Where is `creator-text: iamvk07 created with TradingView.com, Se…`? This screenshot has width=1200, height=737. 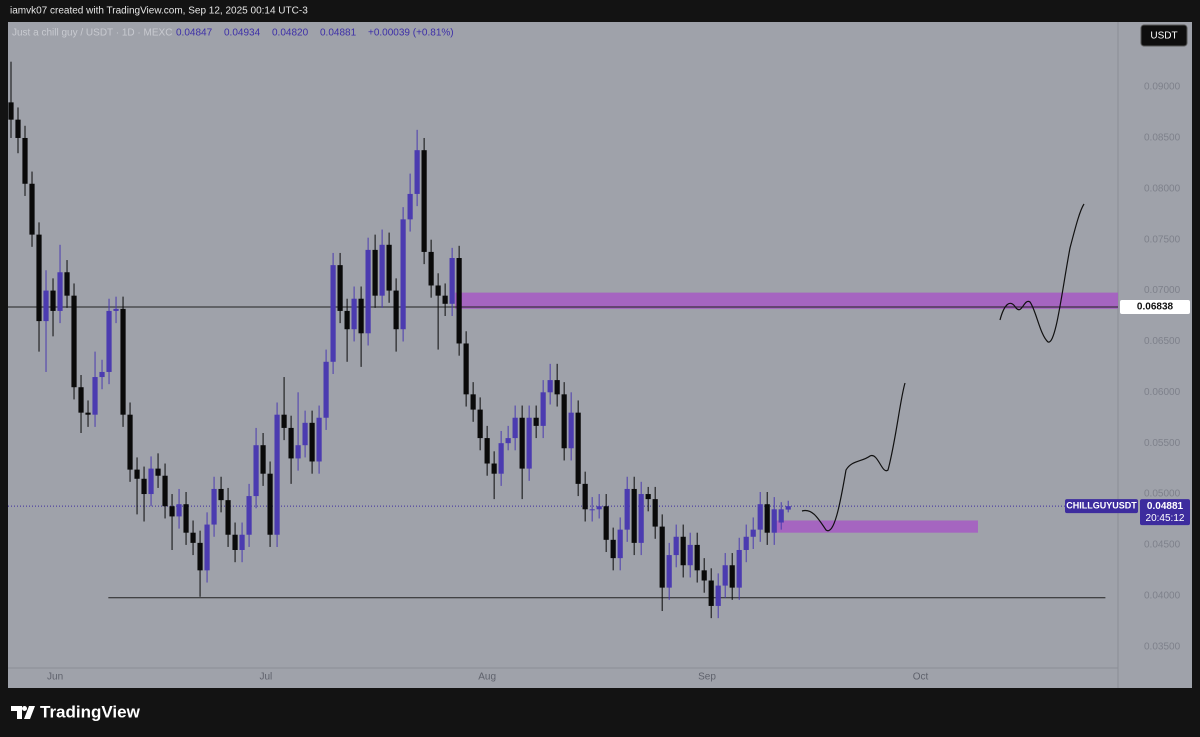
creator-text: iamvk07 created with TradingView.com, Se… is located at coordinates (159, 11).